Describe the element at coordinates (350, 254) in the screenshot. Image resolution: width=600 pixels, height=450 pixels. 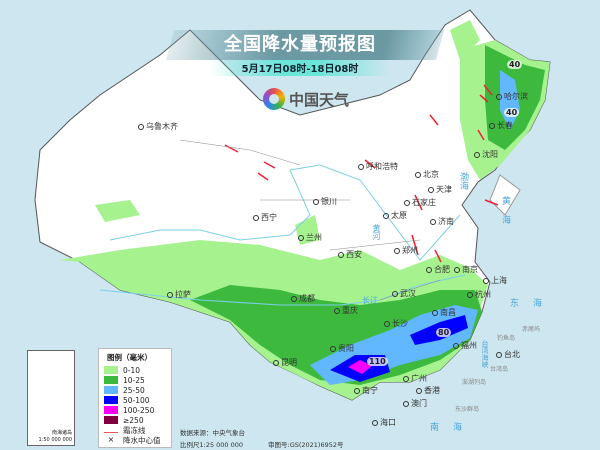
I see `city-label: 西安` at that location.